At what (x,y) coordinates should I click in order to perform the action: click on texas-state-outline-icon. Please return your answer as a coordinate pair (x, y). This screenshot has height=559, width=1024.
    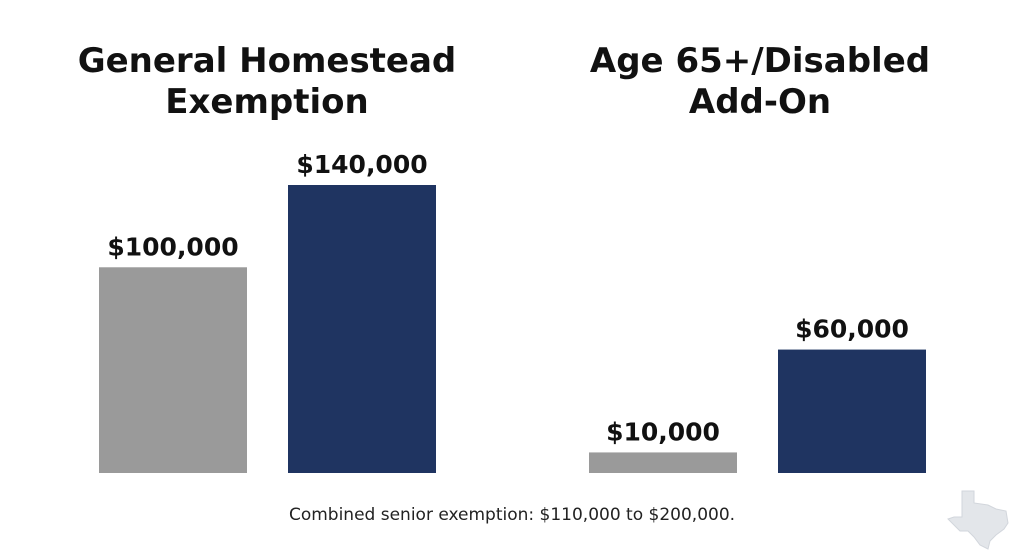
    Looking at the image, I should click on (978, 520).